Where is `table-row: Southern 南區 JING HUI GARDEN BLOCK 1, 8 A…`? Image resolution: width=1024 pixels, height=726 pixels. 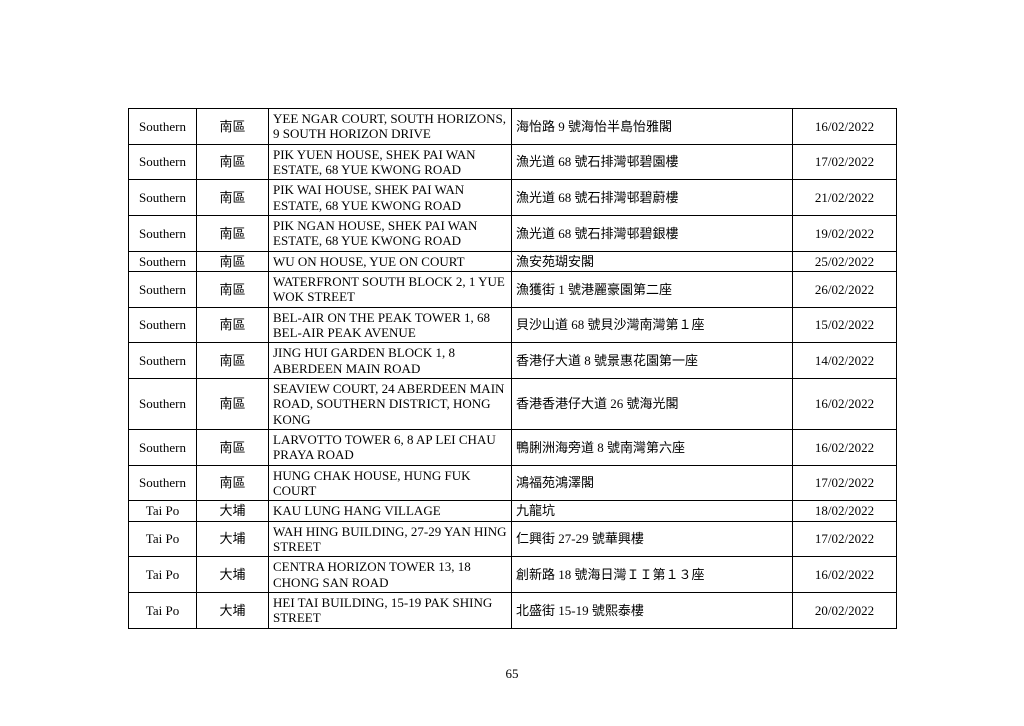
table-row: Southern 南區 JING HUI GARDEN BLOCK 1, 8 A… is located at coordinates (512, 360).